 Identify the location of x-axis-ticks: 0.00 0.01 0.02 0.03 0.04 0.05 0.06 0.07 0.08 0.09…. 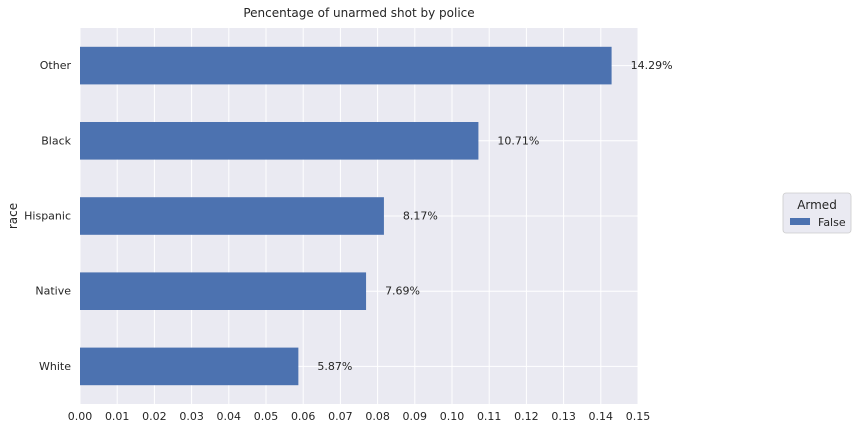
(359, 416).